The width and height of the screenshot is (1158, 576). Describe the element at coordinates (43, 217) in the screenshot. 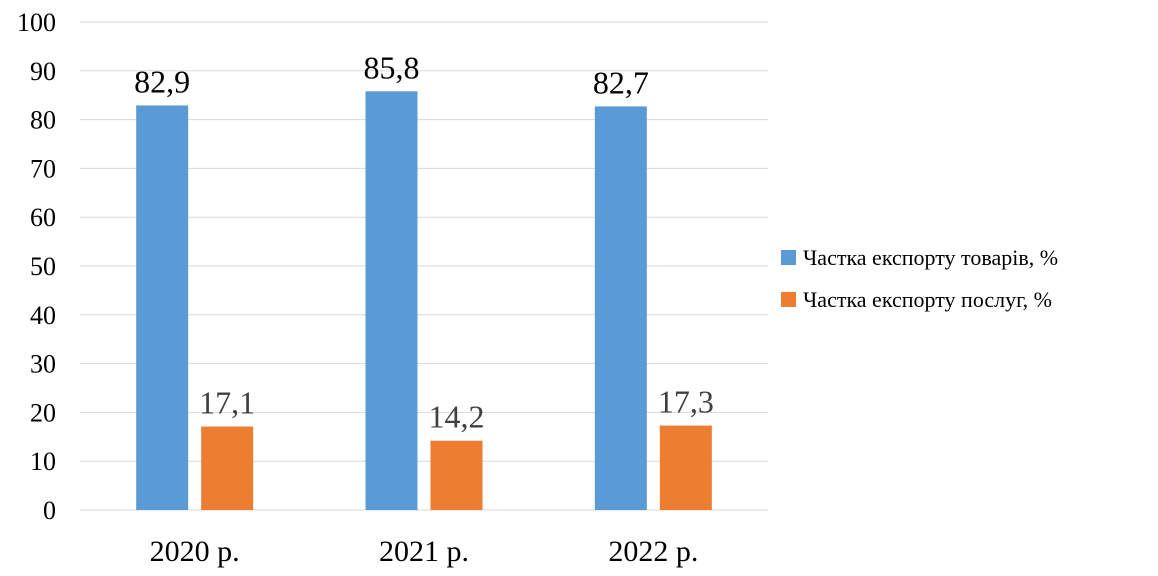

I see `y-tick-label: 60` at that location.